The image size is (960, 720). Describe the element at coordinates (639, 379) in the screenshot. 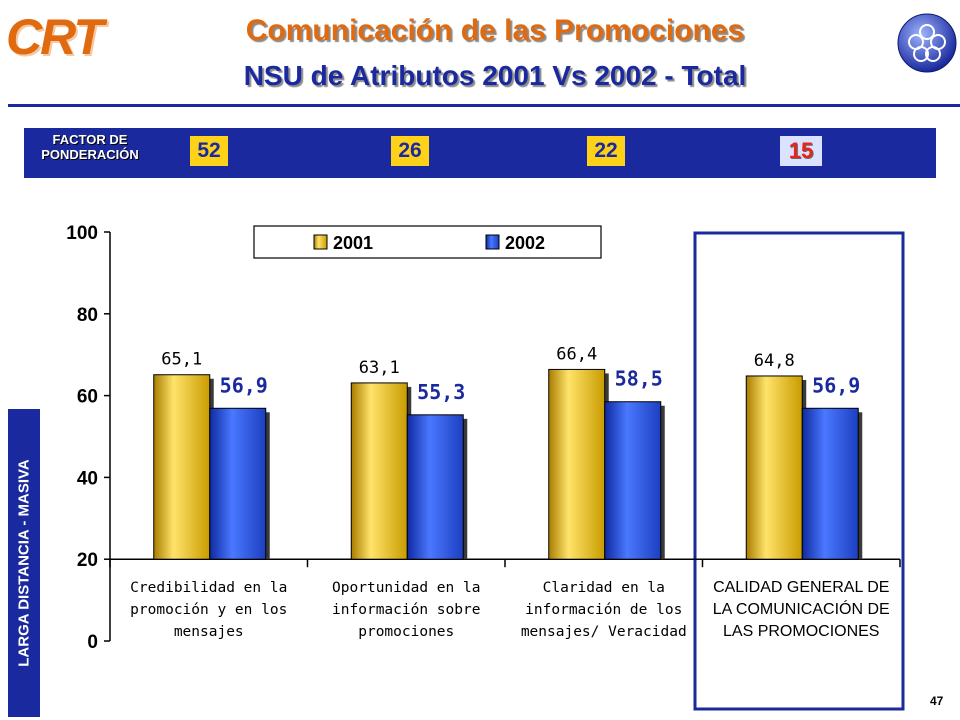

I see `data-label-2002: 58,5` at that location.